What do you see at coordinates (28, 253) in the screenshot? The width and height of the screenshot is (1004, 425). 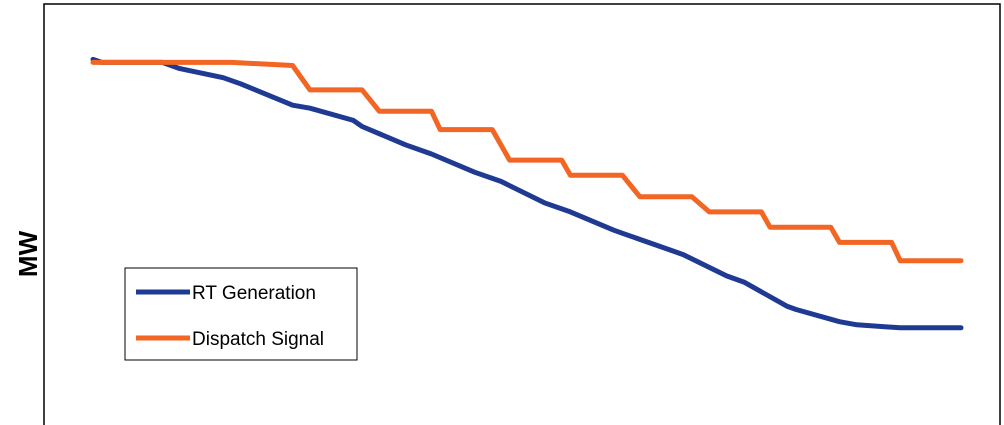 I see `y-axis-label: MW` at bounding box center [28, 253].